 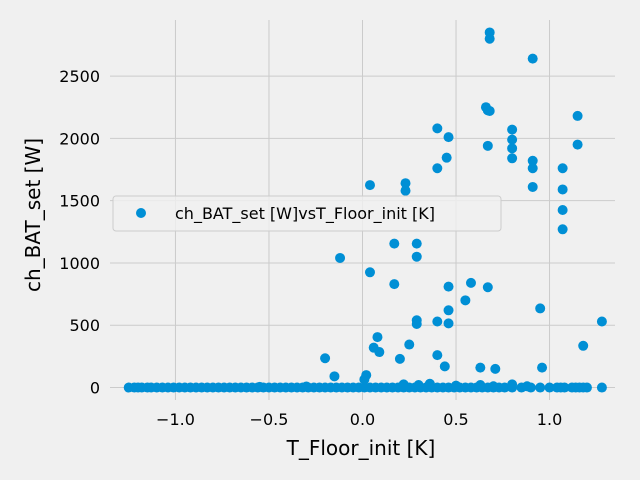 I want to click on legend-marker, so click(x=141, y=213).